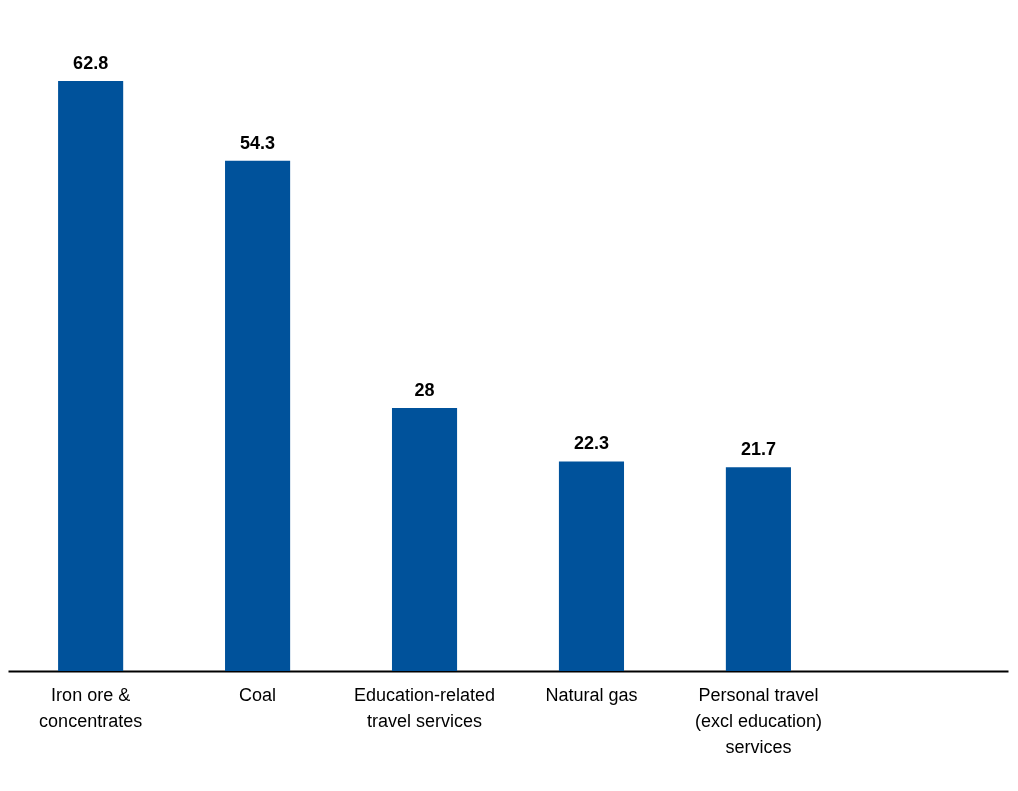 The height and width of the screenshot is (791, 1018). I want to click on data-label: 28, so click(424, 389).